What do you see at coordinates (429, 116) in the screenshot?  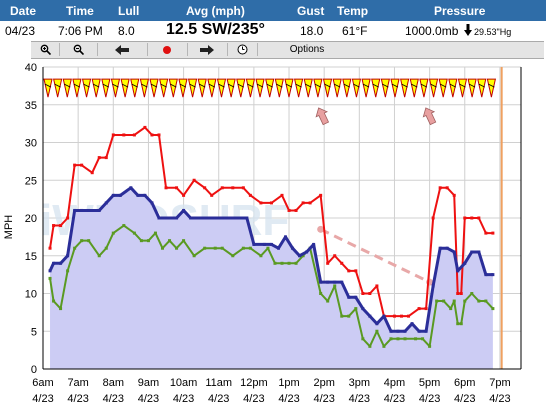 I see `direction-marker-arrow-icon` at bounding box center [429, 116].